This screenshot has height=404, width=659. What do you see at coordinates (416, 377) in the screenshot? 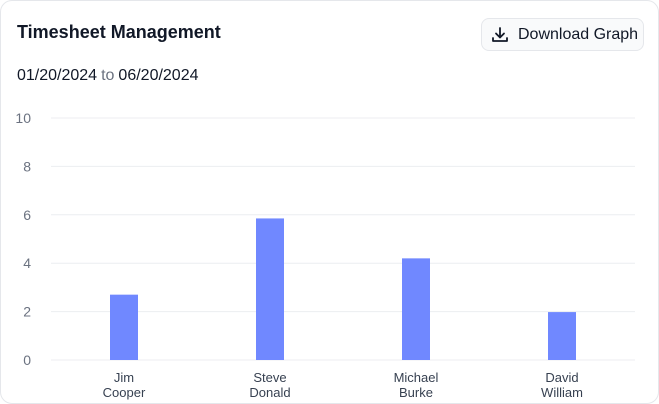
I see `x-tick-label-line: Michael` at bounding box center [416, 377].